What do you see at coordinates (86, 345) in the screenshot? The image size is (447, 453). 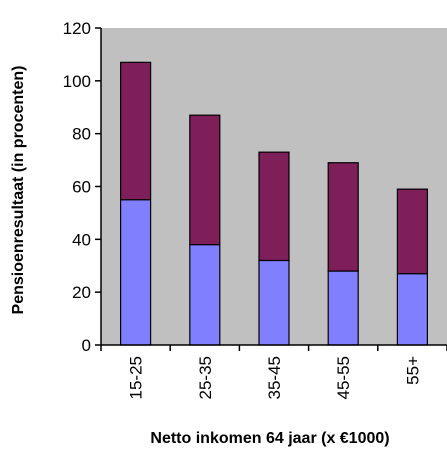 I see `y-tick-label: 0` at bounding box center [86, 345].